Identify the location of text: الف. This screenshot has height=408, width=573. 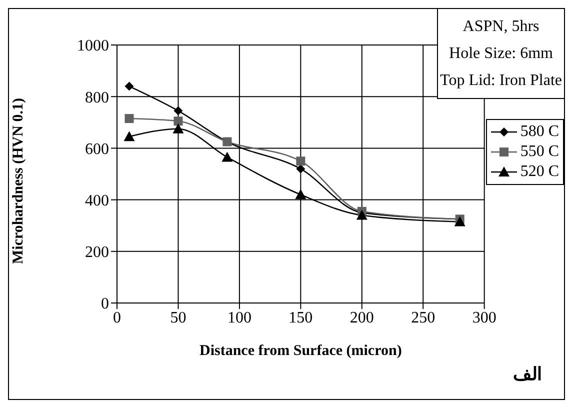
(527, 374).